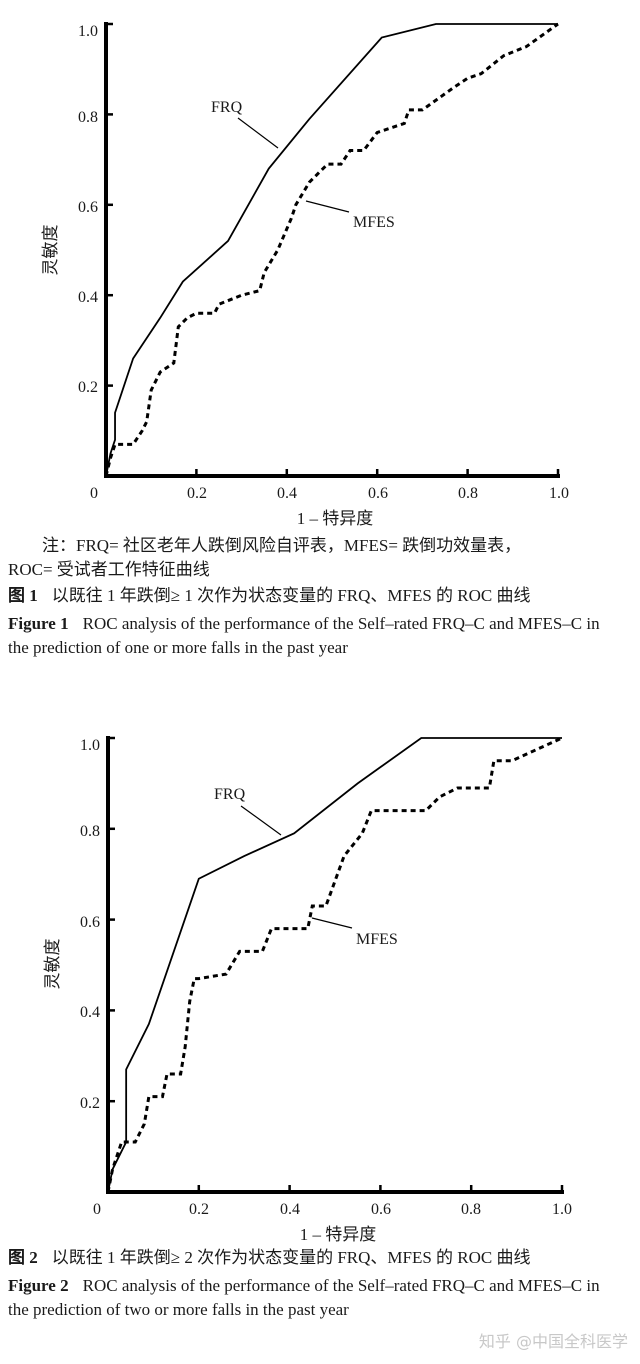 This screenshot has height=1364, width=640. Describe the element at coordinates (291, 595) in the screenshot. I see `figure-1-cn-caption: 以既往 1 年跌倒≥ 1 次作为状态变量的 FRQ、MFES 的 ROC 曲线` at that location.